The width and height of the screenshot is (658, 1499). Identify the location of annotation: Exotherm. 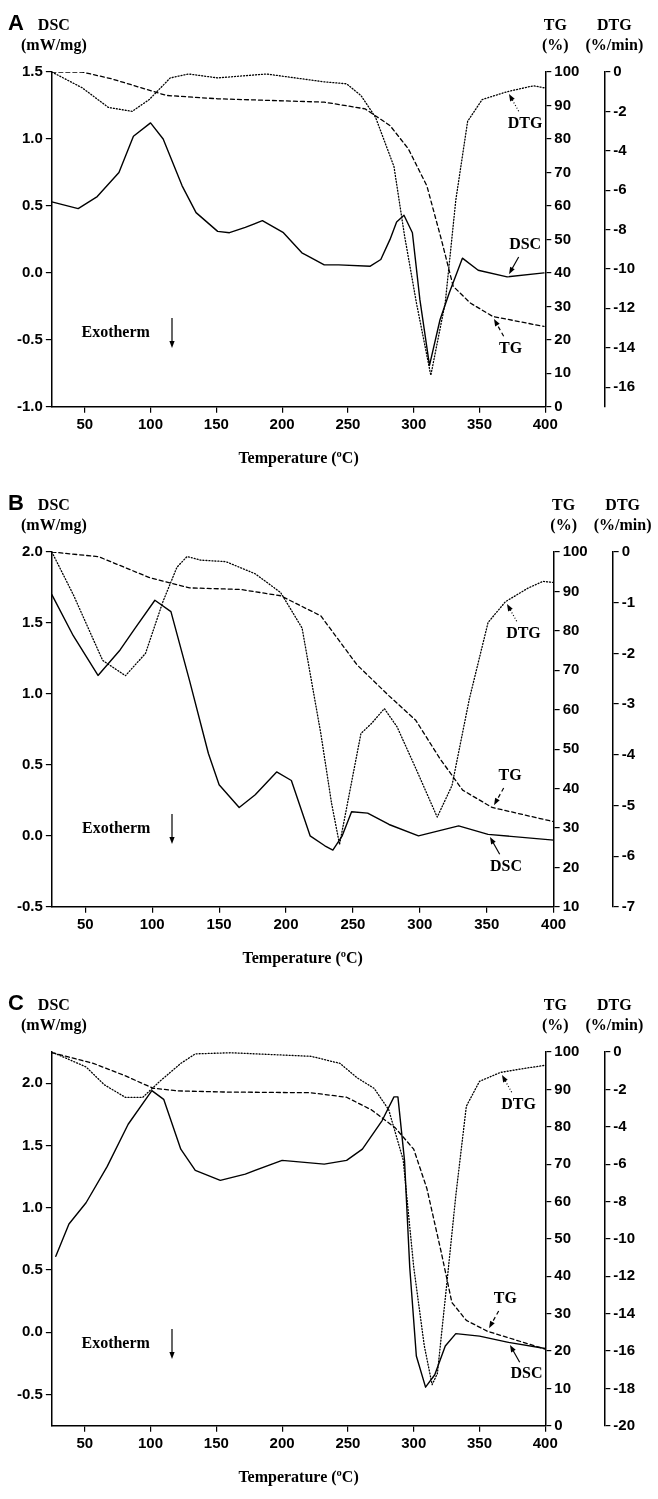
(116, 332).